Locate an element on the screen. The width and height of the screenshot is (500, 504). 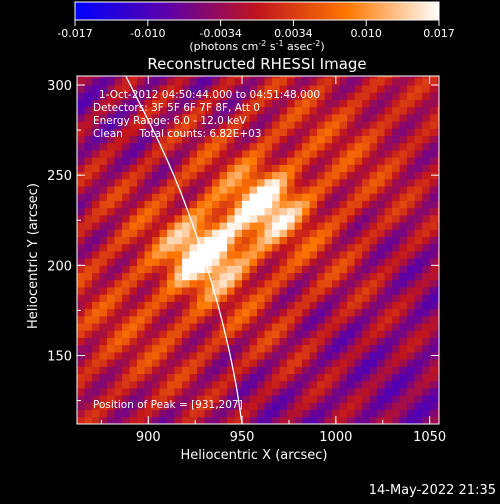
chart-title: Reconstructed RHESSI Image is located at coordinates (256, 64).